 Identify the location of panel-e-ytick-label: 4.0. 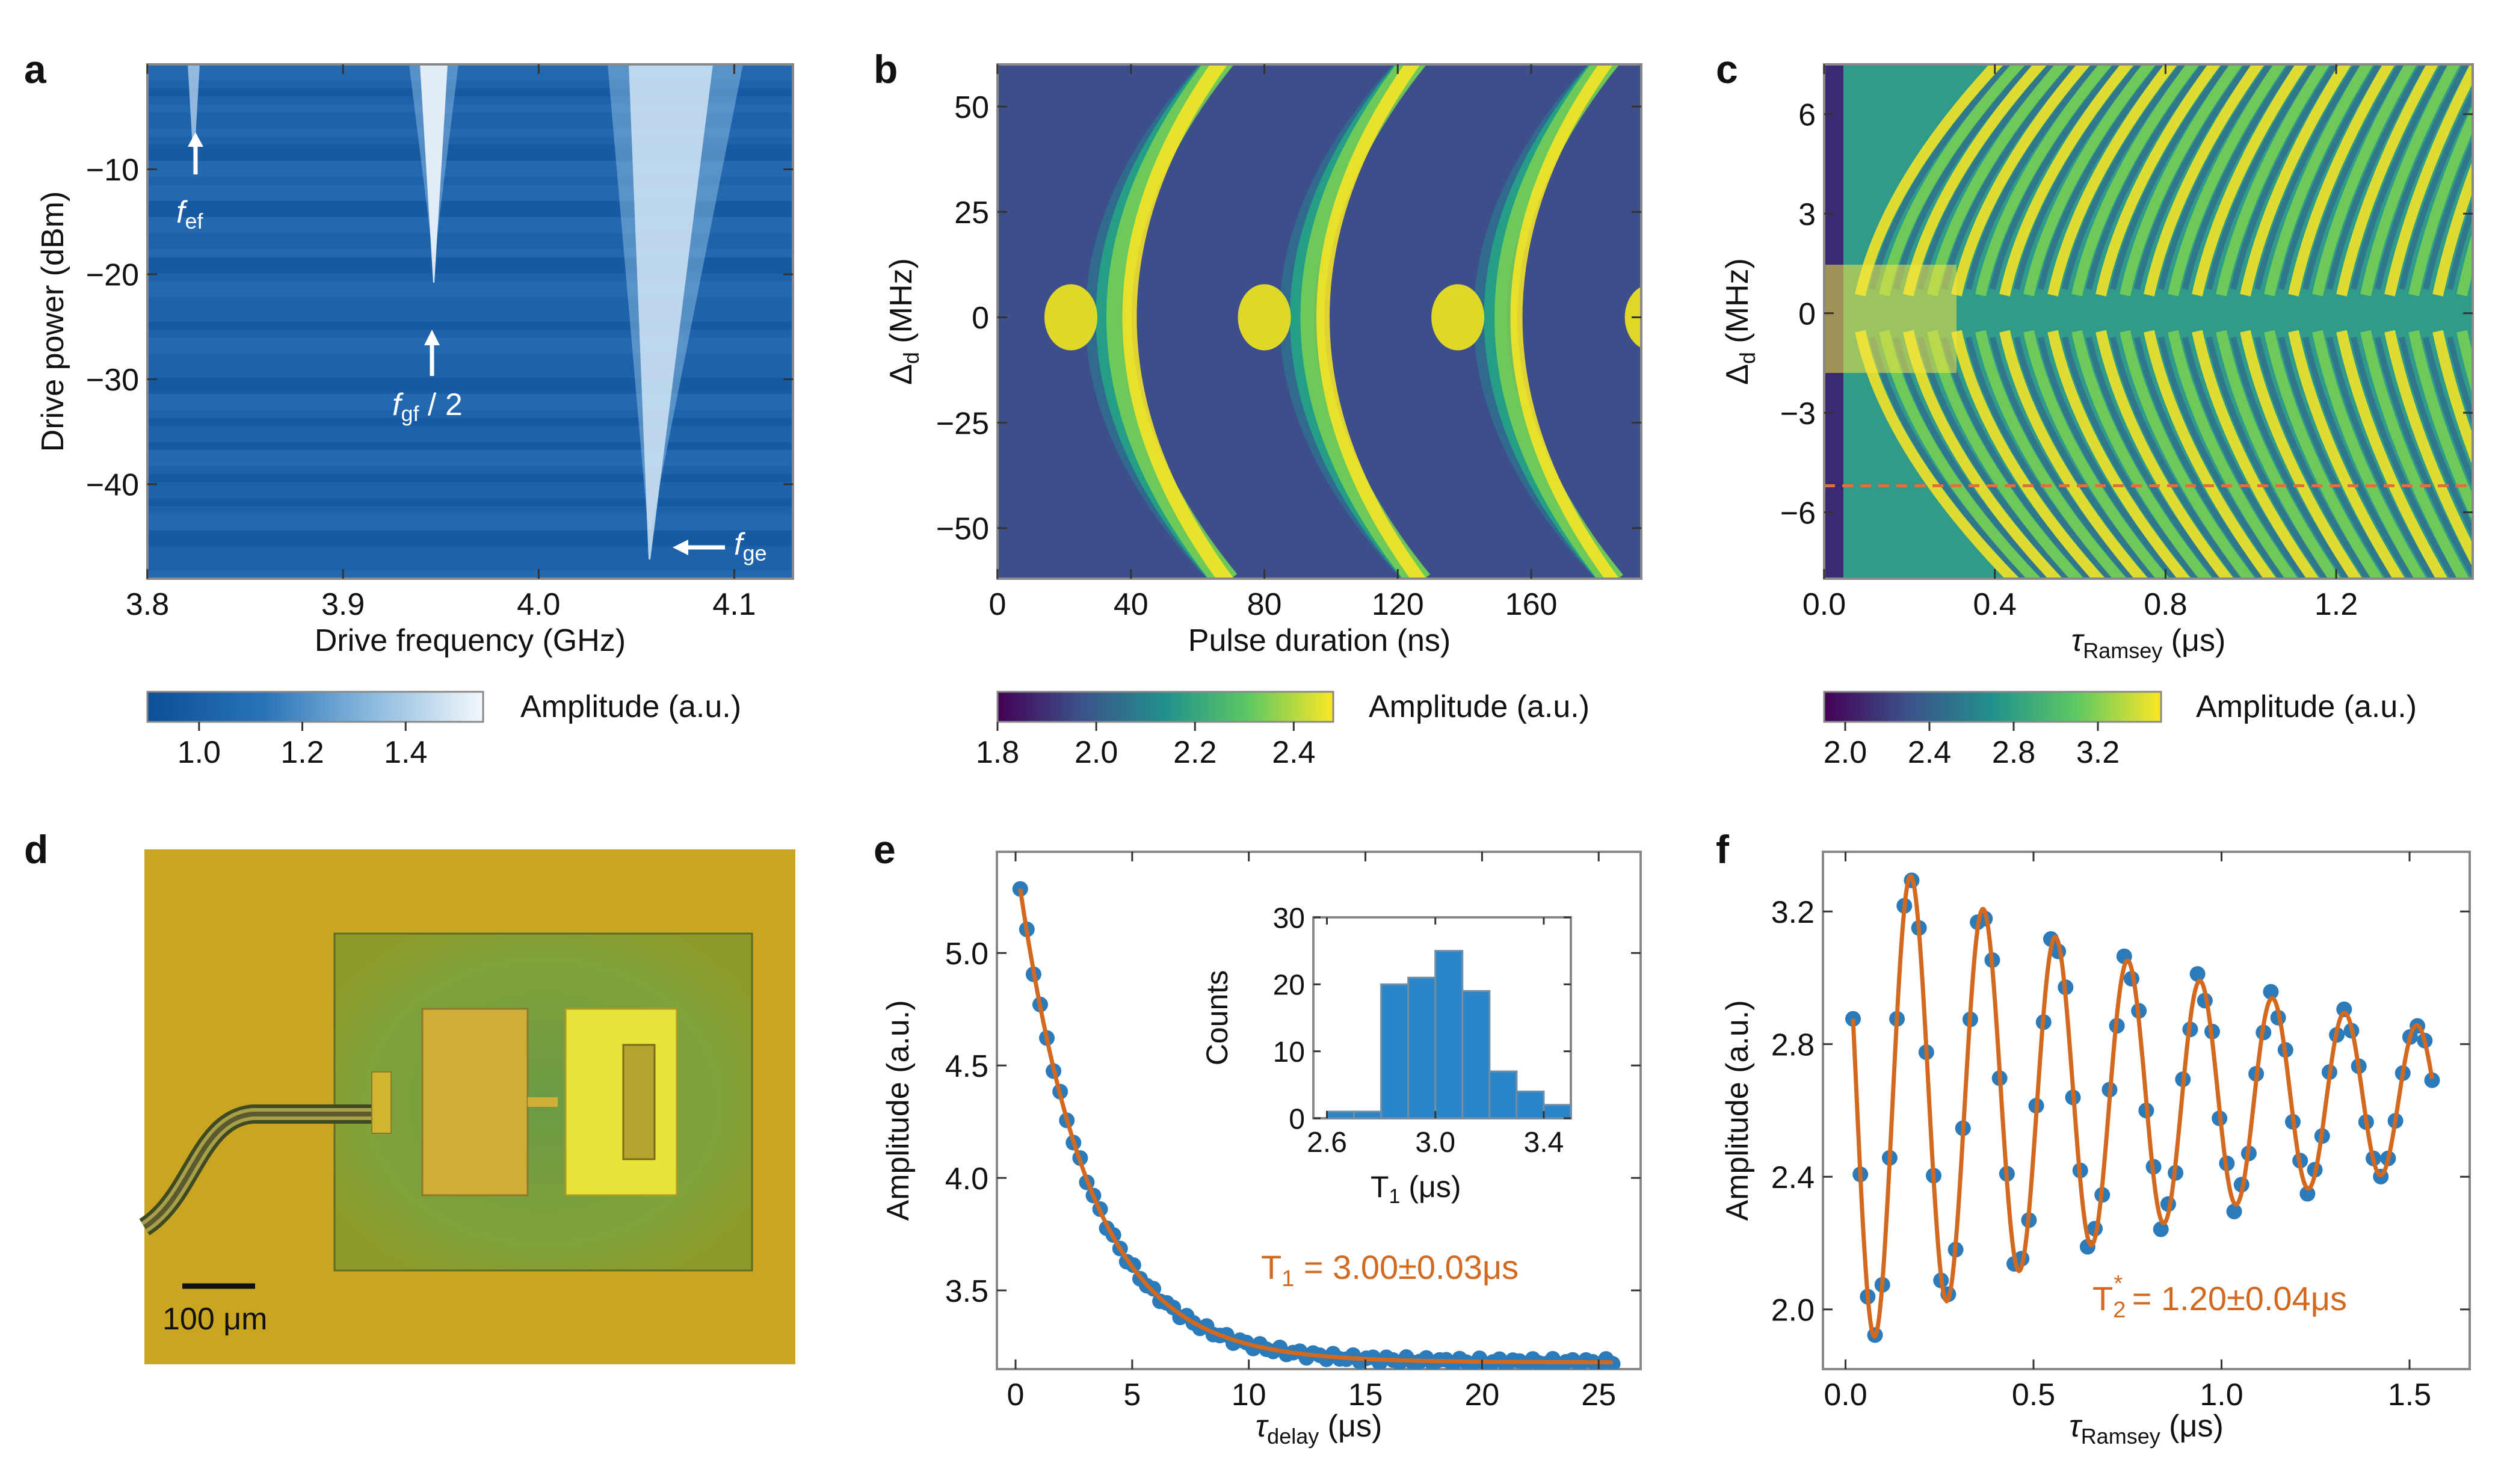
(967, 1179).